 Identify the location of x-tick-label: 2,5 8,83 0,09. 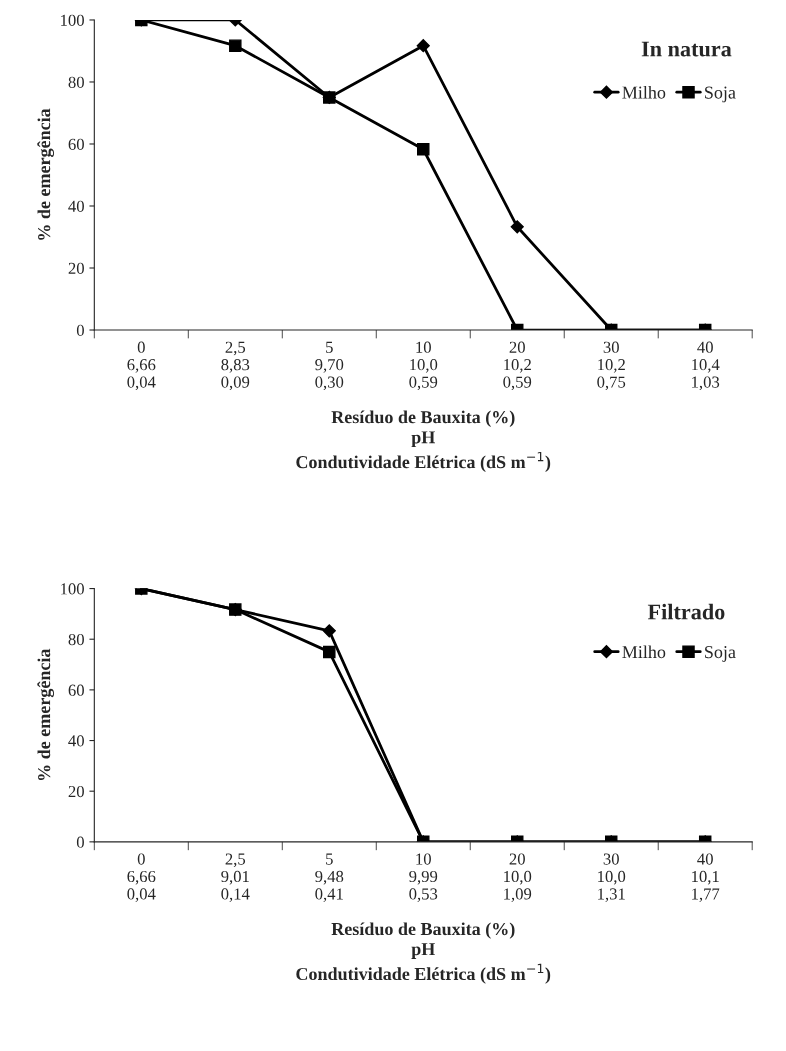
(235, 366).